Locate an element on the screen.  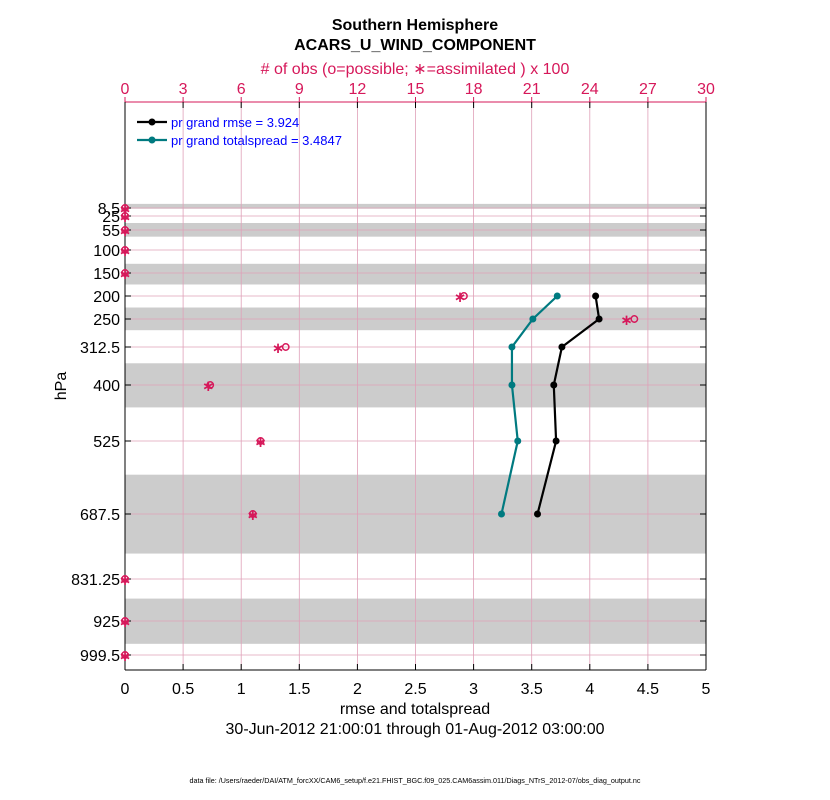
x-axis-label: rmse and totalspread is located at coordinates (415, 709).